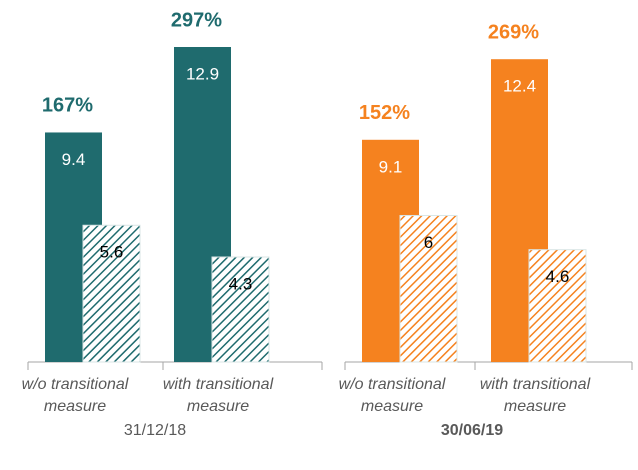 This screenshot has height=470, width=638. I want to click on value-label: 9.4, so click(74, 159).